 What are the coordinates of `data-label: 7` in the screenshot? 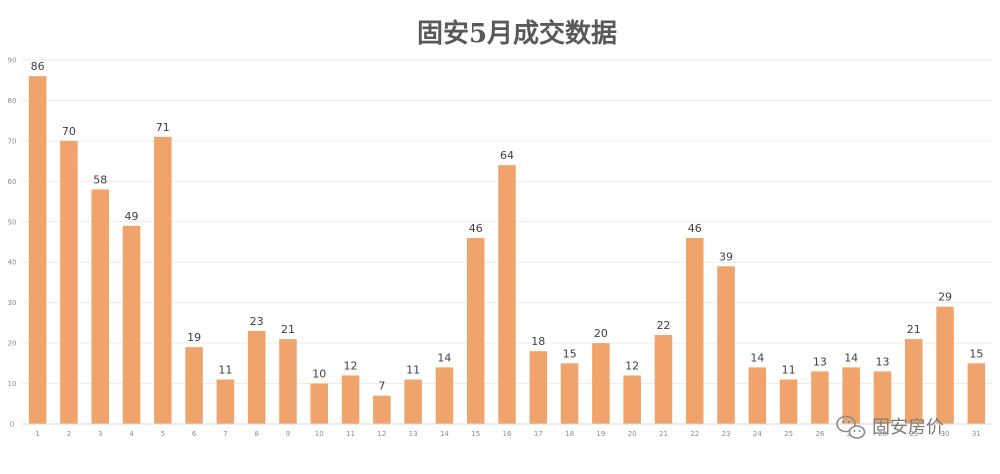 It's located at (381, 386).